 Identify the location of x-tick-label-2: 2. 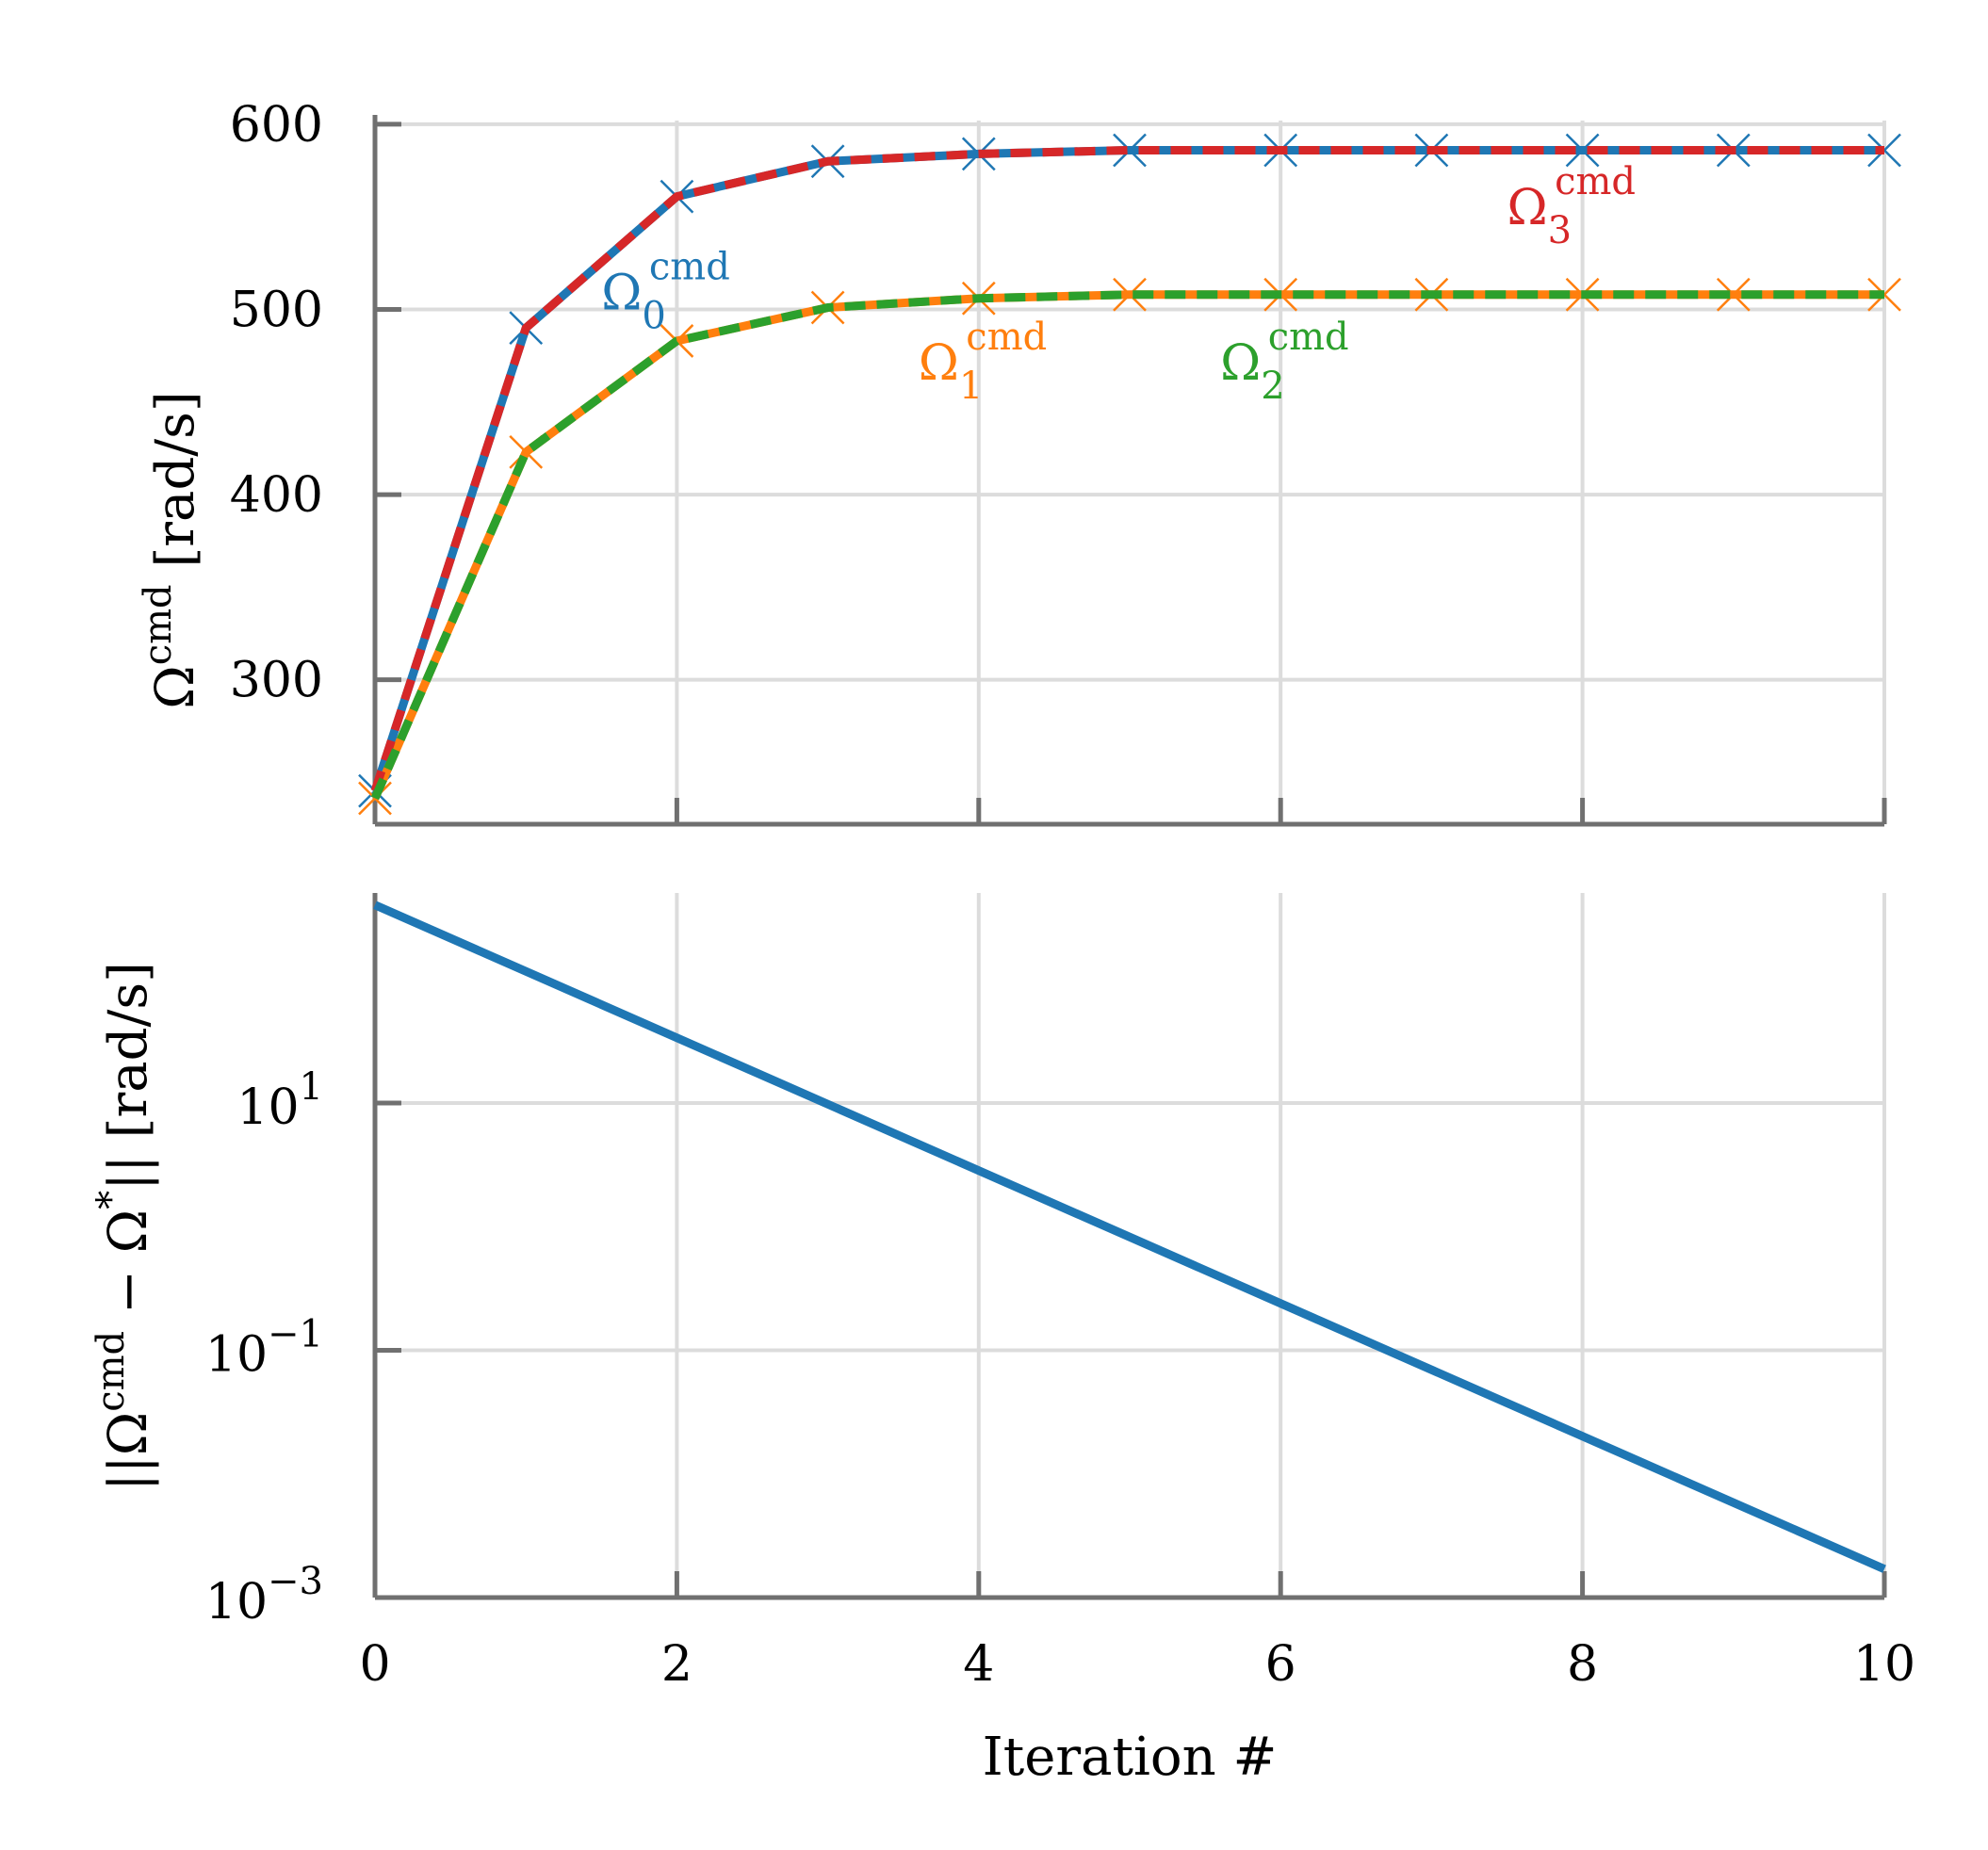
(677, 1665).